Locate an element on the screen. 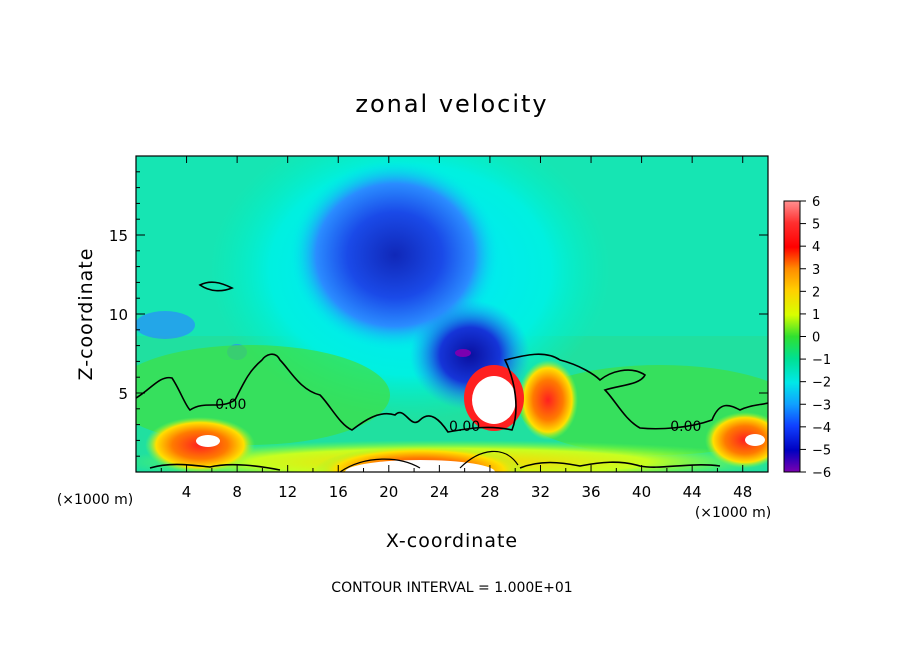 The image size is (904, 654). colorbar-label: −4 is located at coordinates (821, 428).